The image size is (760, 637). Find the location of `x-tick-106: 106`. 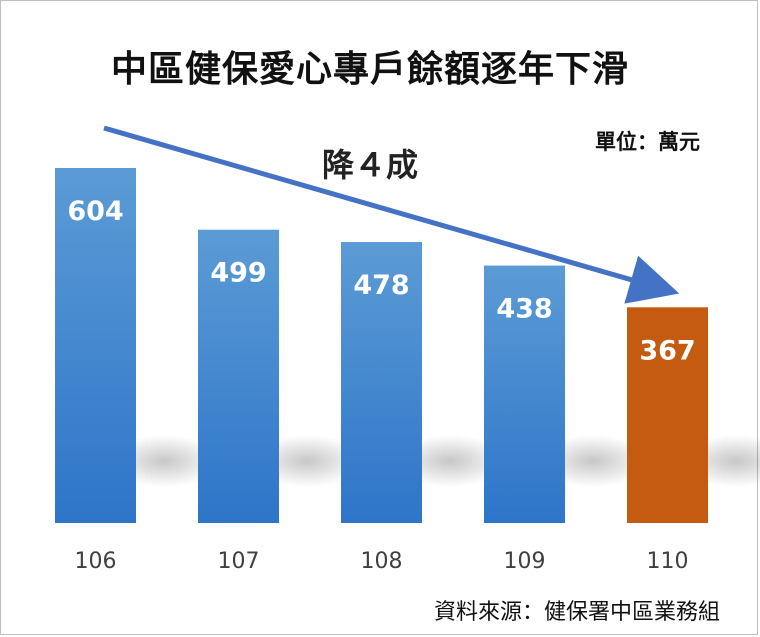

x-tick-106: 106 is located at coordinates (96, 561).